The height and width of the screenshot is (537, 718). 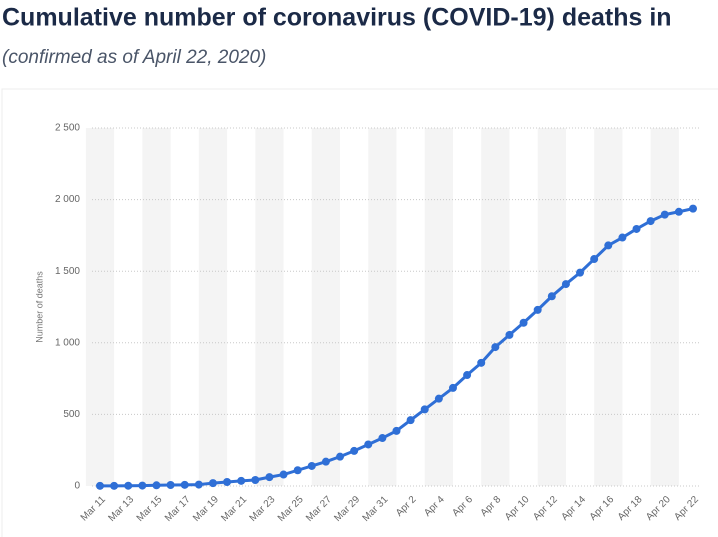 What do you see at coordinates (67, 199) in the screenshot?
I see `y-tick-label: 2 000` at bounding box center [67, 199].